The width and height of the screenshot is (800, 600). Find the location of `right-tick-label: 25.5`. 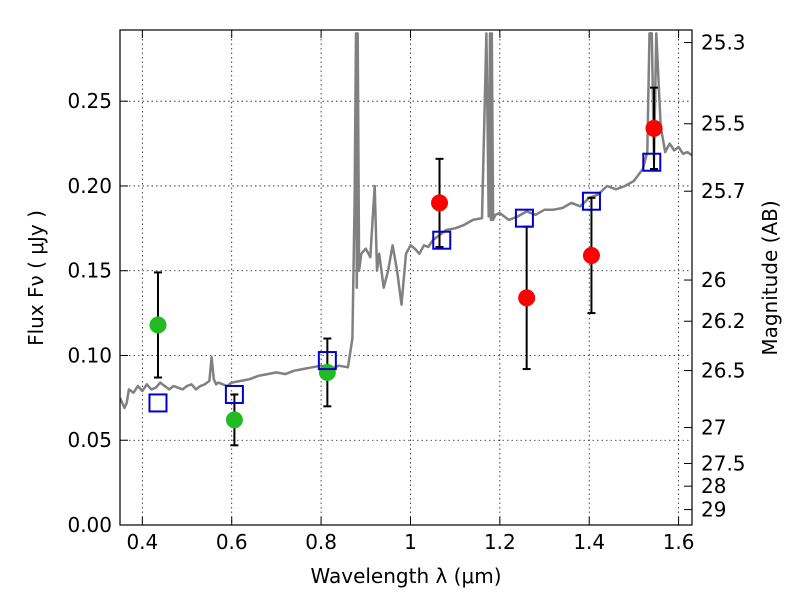

right-tick-label: 25.5 is located at coordinates (723, 124).